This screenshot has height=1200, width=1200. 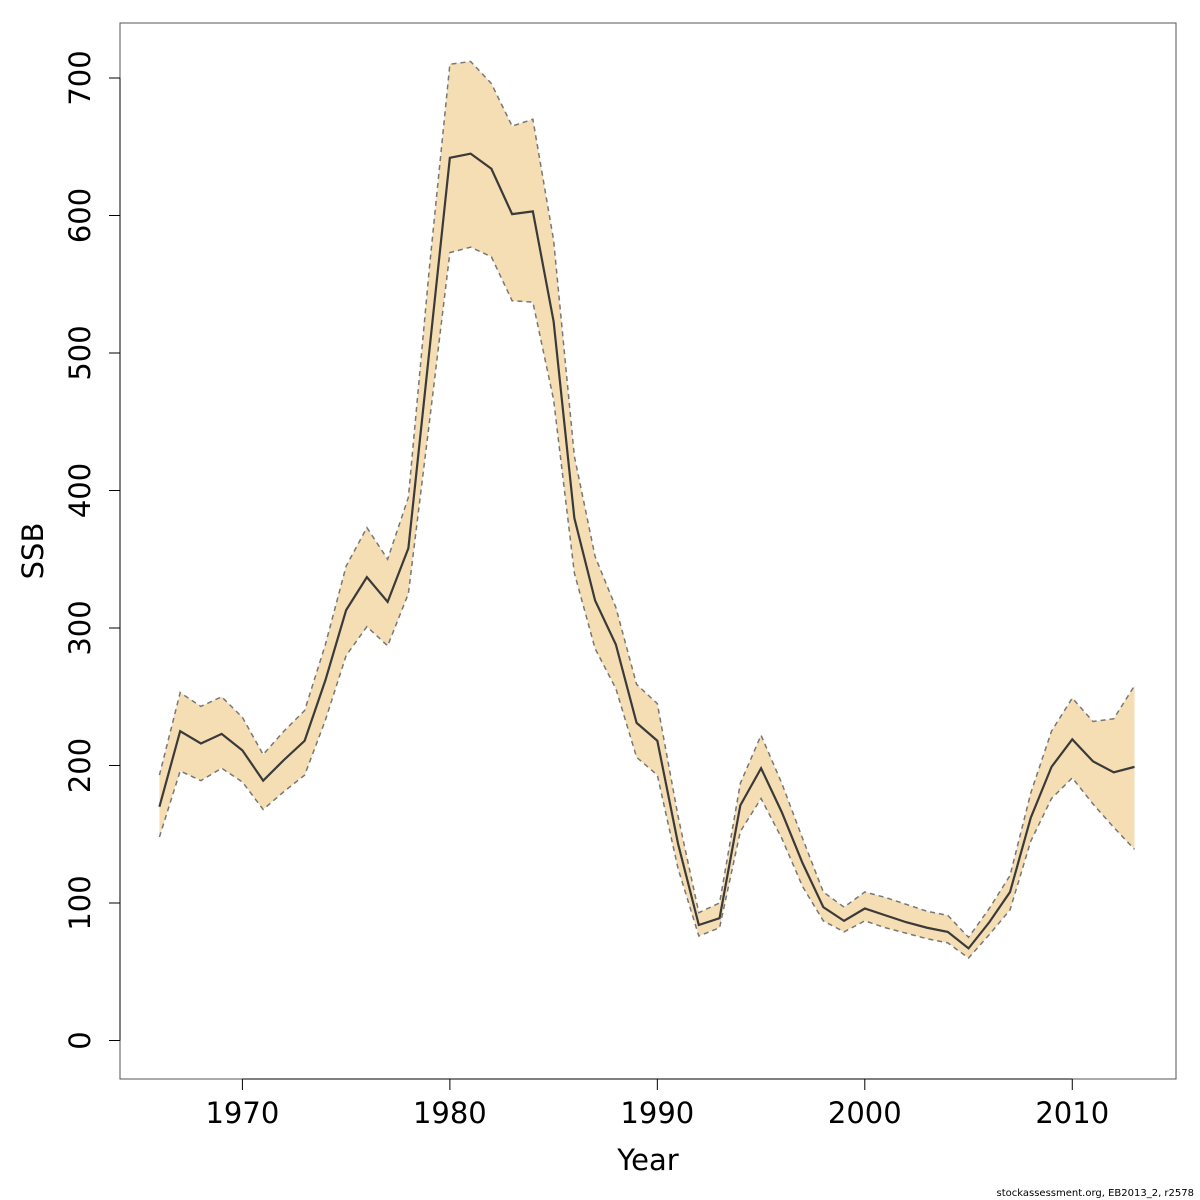 What do you see at coordinates (92, 550) in the screenshot?
I see `y-axis: 0 100 200 300 400 500 600 700` at bounding box center [92, 550].